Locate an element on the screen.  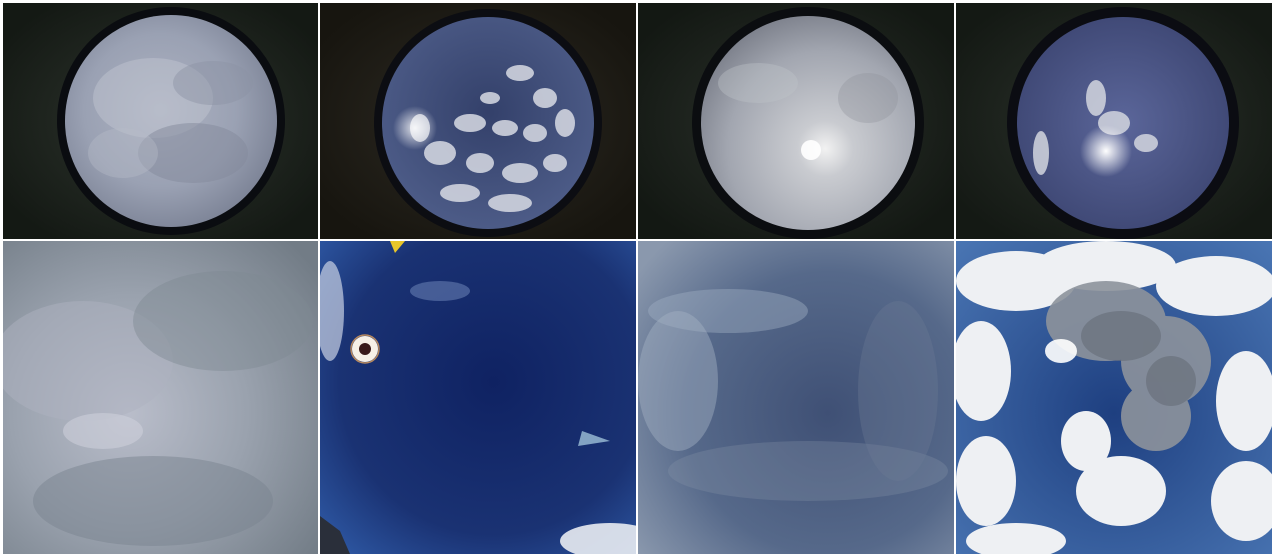
sky-photo-broken-clouds-dome is located at coordinates (478, 121).